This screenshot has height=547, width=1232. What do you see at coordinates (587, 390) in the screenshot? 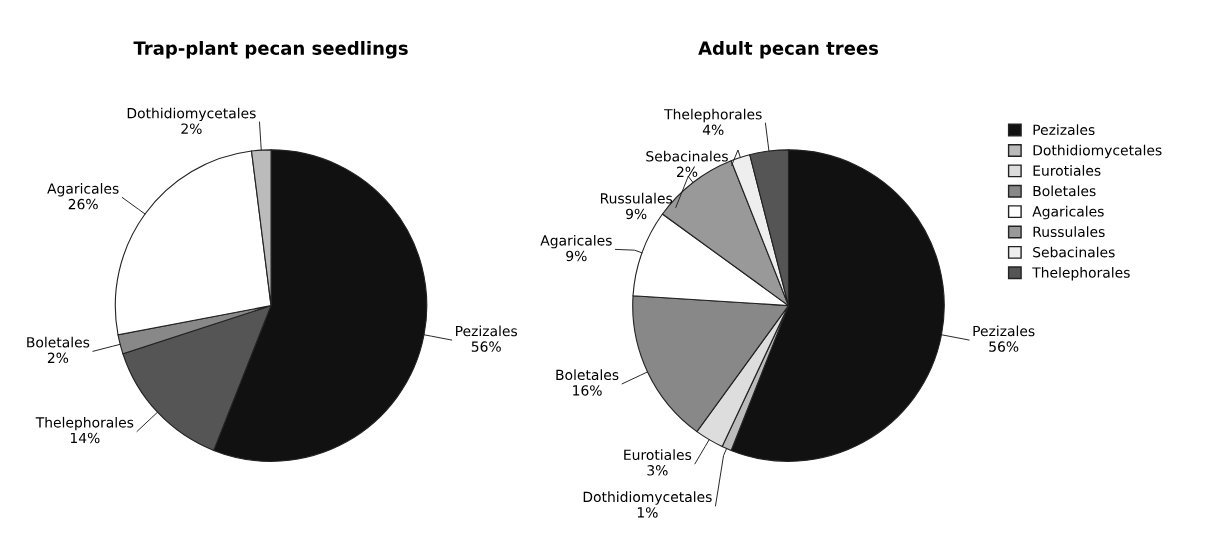
I see `data-label: 16%` at bounding box center [587, 390].